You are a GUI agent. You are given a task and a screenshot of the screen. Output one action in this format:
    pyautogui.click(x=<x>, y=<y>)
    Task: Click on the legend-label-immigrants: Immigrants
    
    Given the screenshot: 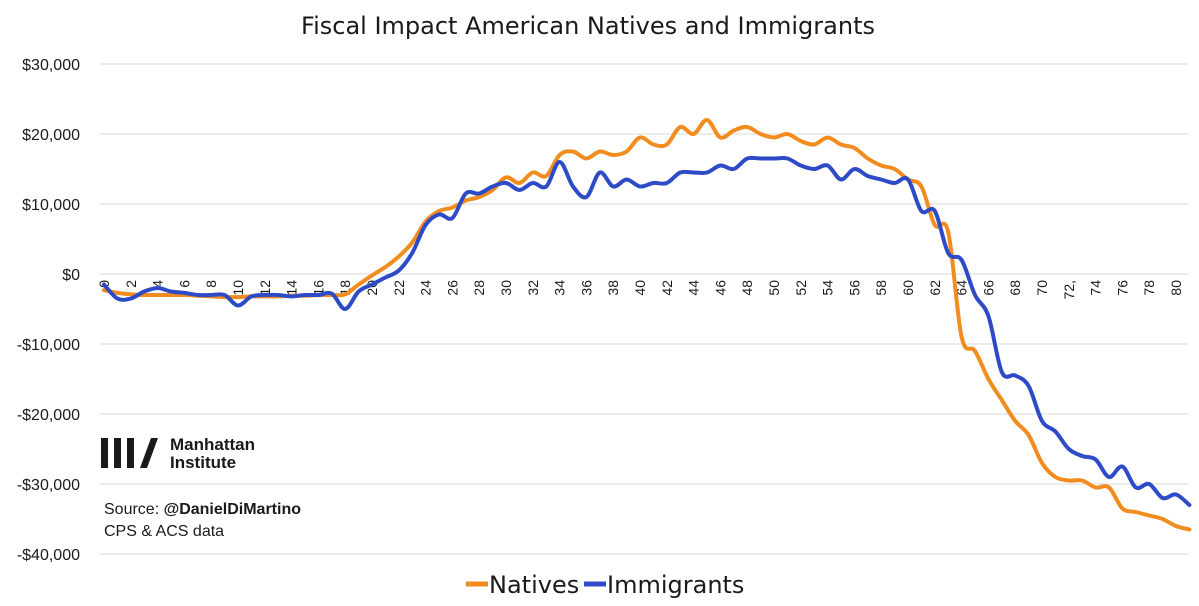 What is the action you would take?
    pyautogui.click(x=675, y=585)
    